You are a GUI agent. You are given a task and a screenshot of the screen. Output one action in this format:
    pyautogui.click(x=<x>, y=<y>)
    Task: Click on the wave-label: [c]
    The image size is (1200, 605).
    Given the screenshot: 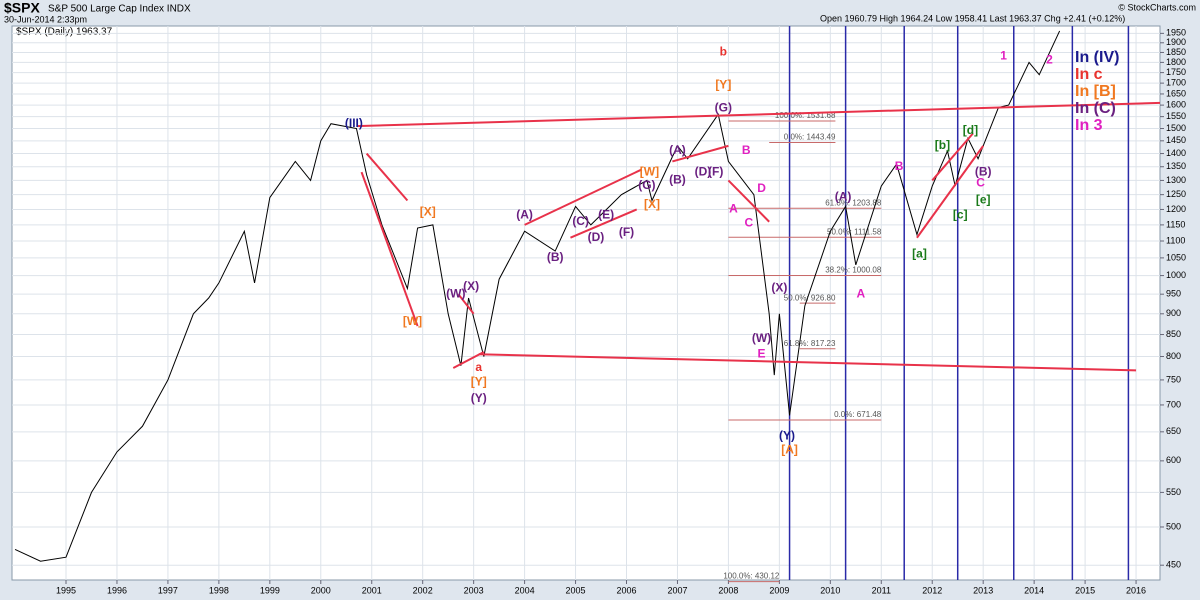 What is the action you would take?
    pyautogui.click(x=960, y=215)
    